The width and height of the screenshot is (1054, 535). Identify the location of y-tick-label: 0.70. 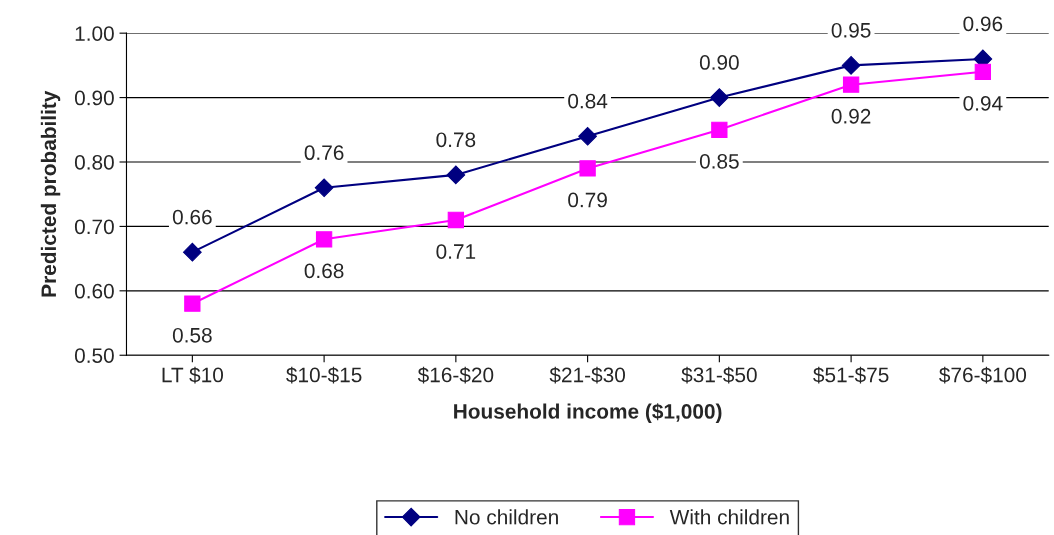
(94, 227).